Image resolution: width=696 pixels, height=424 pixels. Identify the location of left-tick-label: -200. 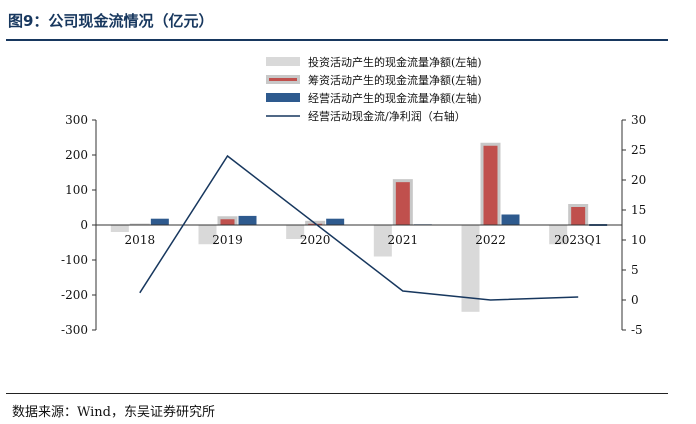
(74, 295).